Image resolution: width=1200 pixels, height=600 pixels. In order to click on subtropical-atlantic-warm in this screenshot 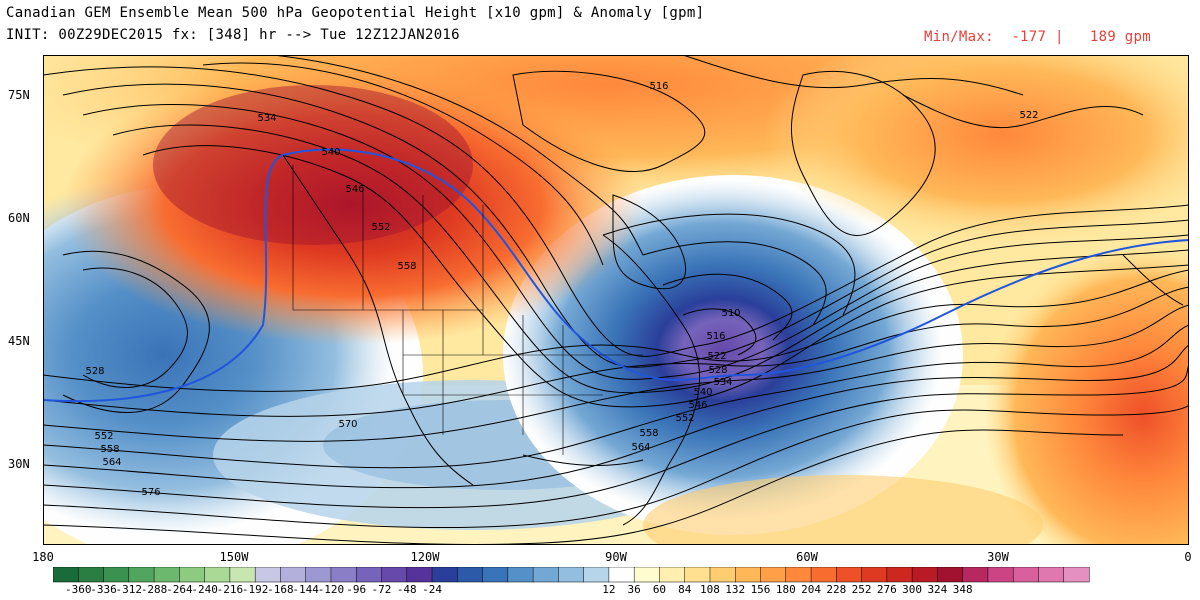, I will do `click(843, 510)`.